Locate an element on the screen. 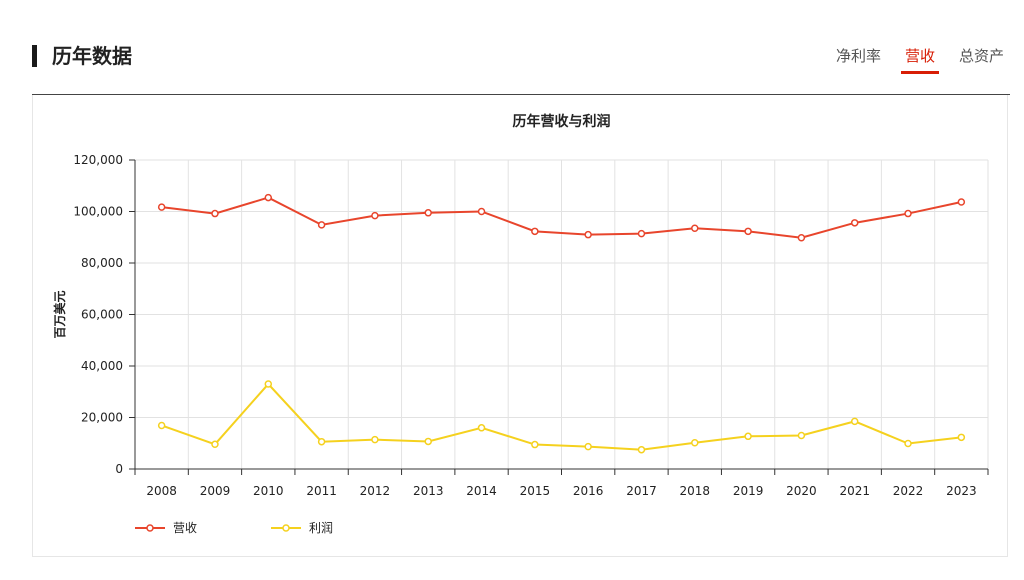  x-tick-label: 2017 is located at coordinates (641, 491).